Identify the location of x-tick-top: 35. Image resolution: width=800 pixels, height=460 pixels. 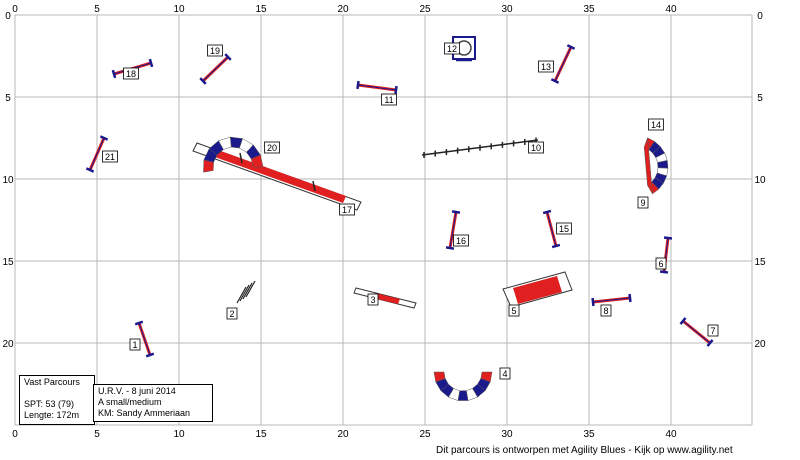
(589, 9).